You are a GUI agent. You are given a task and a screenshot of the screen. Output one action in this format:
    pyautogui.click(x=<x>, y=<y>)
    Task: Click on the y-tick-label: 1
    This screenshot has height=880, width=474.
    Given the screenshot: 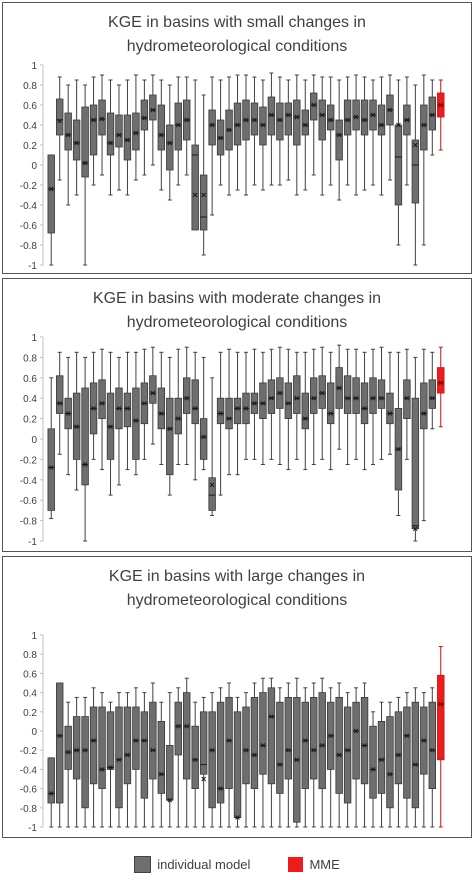 What is the action you would take?
    pyautogui.click(x=34, y=636)
    